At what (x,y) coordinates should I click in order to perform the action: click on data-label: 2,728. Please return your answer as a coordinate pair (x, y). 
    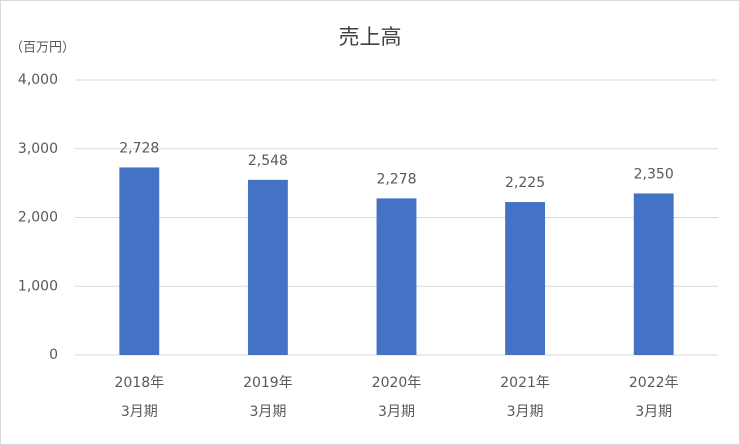
    Looking at the image, I should click on (139, 148).